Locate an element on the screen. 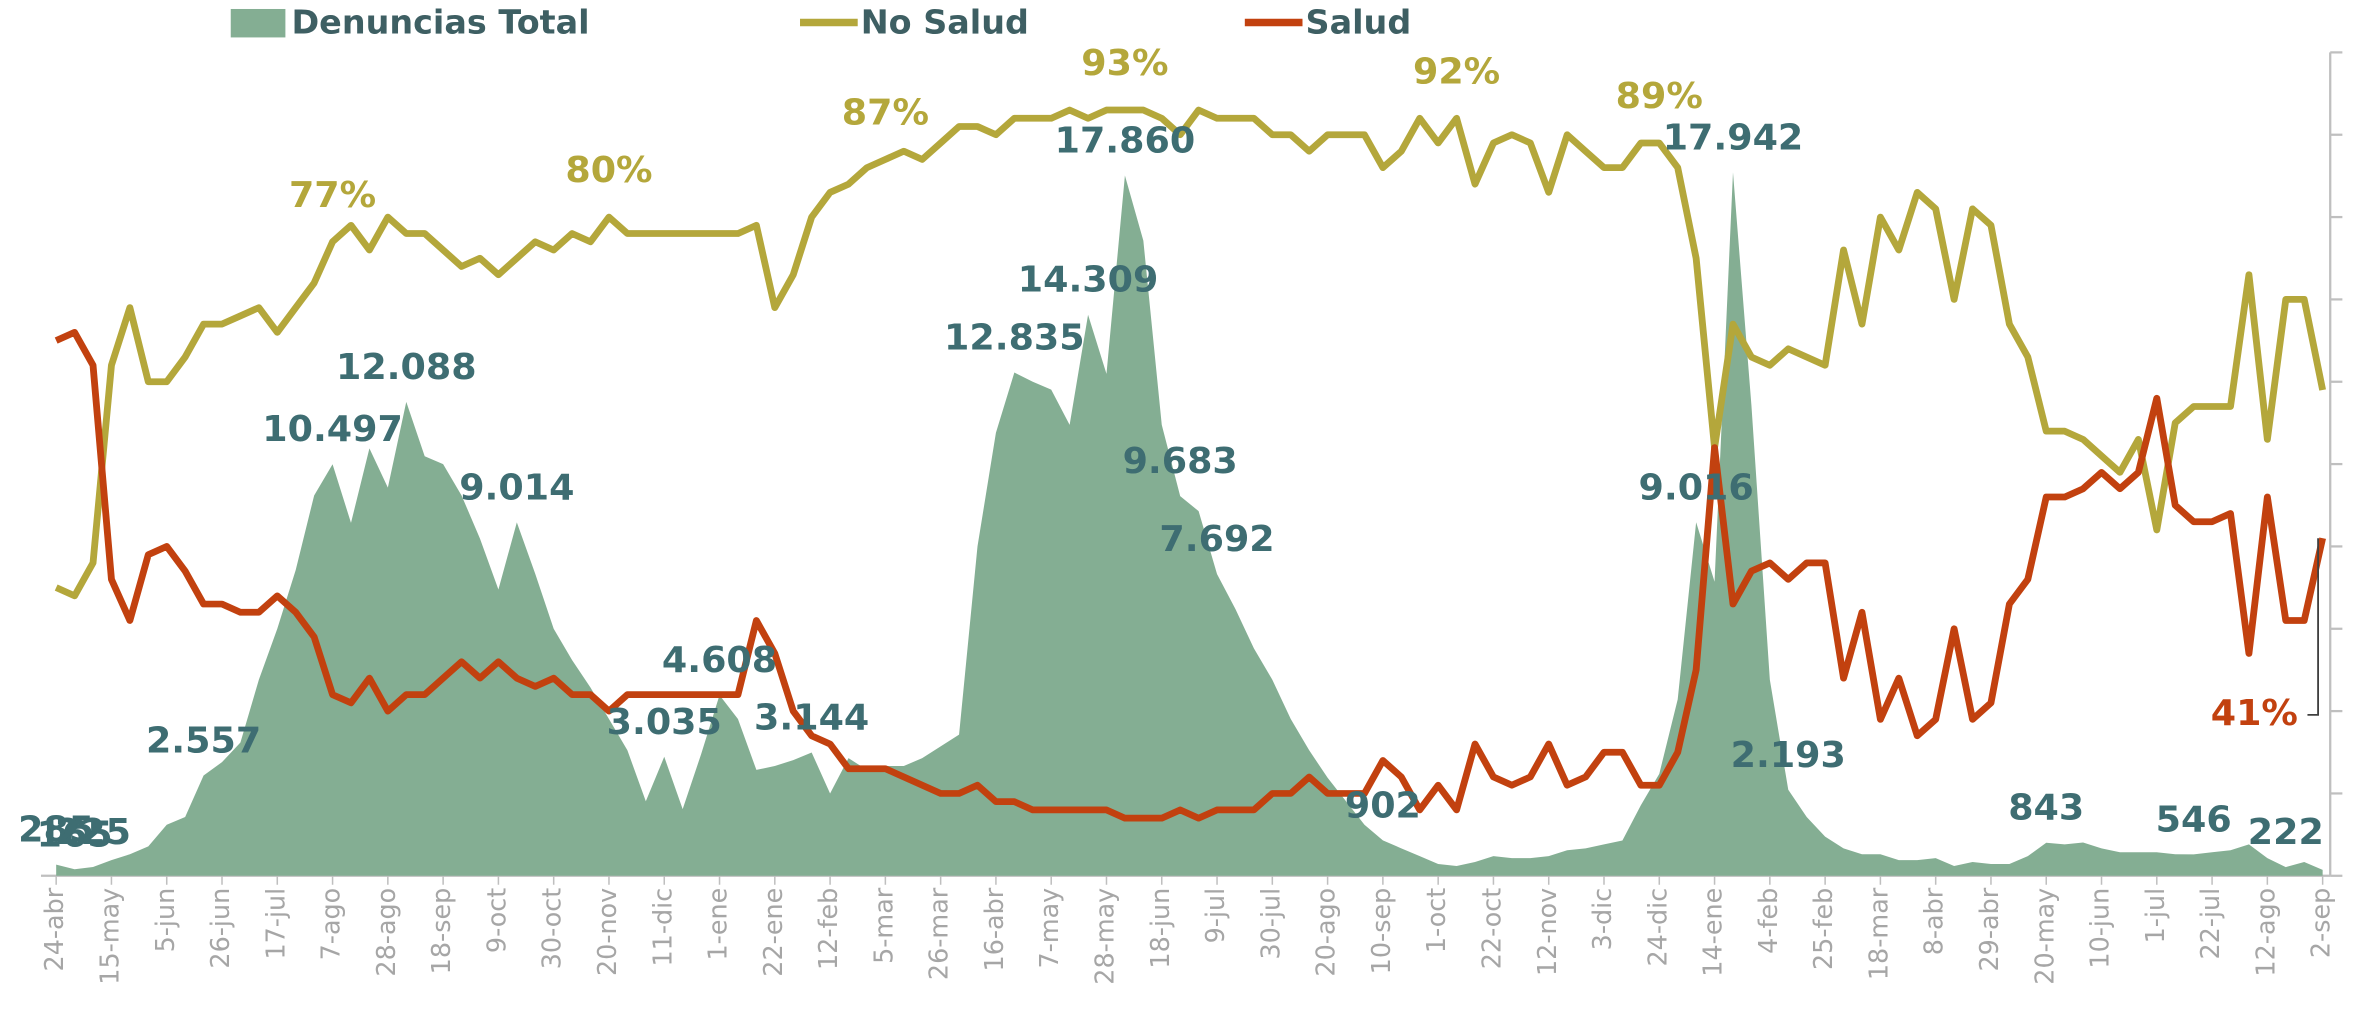 The height and width of the screenshot is (1018, 2353). data-label: 225 is located at coordinates (93, 831).